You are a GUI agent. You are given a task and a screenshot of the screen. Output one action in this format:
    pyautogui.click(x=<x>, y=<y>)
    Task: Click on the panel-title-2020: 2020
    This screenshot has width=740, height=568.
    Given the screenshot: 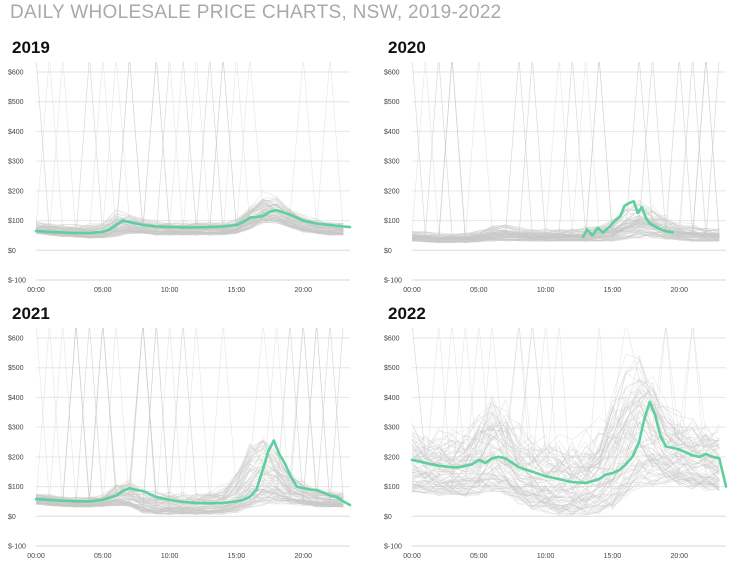 What is the action you would take?
    pyautogui.click(x=407, y=47)
    